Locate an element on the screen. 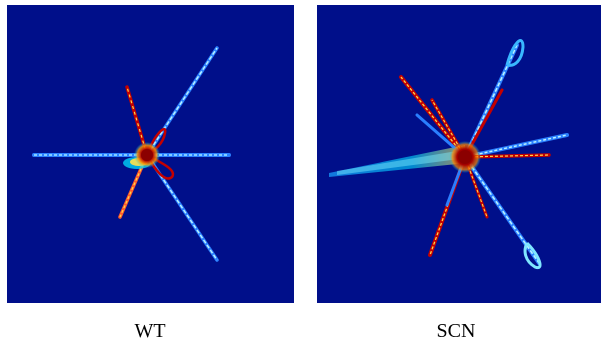  wt-loop-lower is located at coordinates (160, 166).